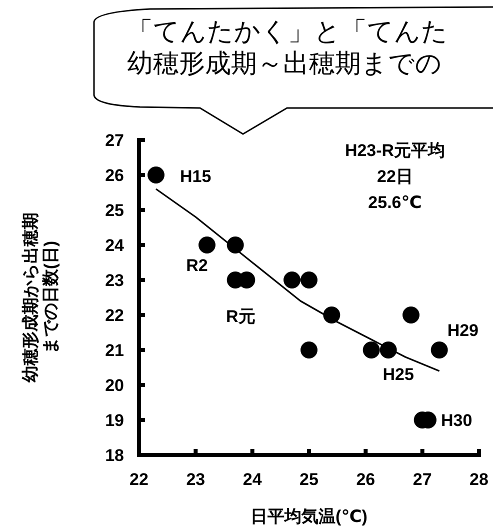  What do you see at coordinates (309, 479) in the screenshot?
I see `x-tick-label: 25` at bounding box center [309, 479].